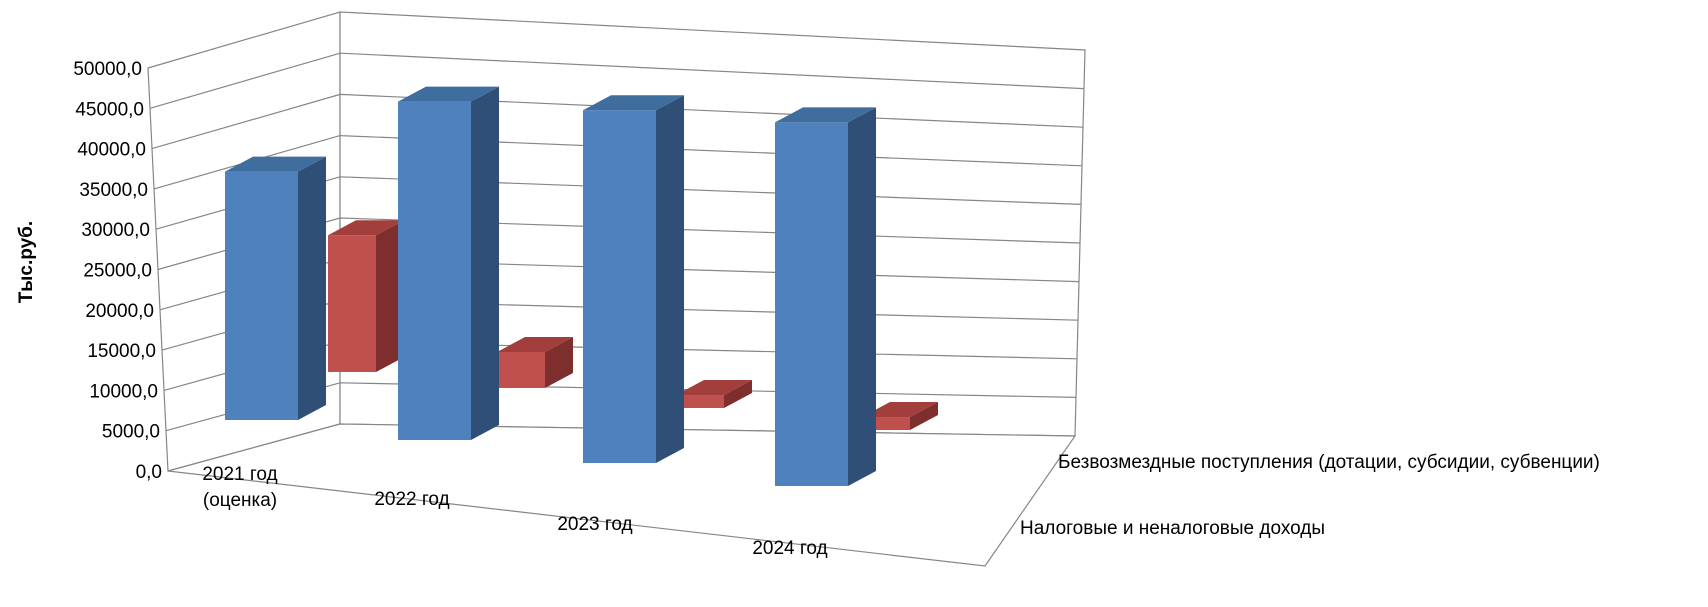 This screenshot has width=1708, height=607. I want to click on y-tick-label: 25000,0, so click(117, 271).